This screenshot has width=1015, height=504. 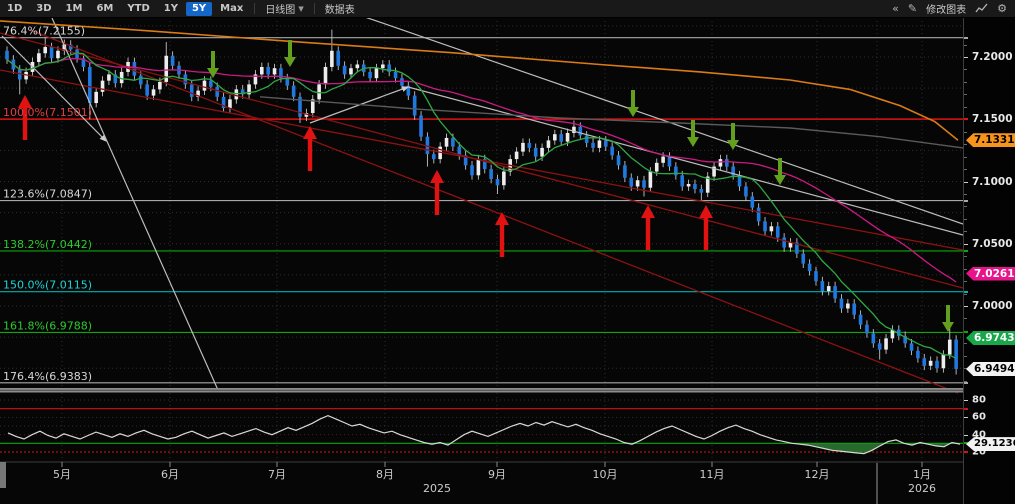 I want to click on fib-label: 138.2%(7.0442), so click(x=47, y=244).